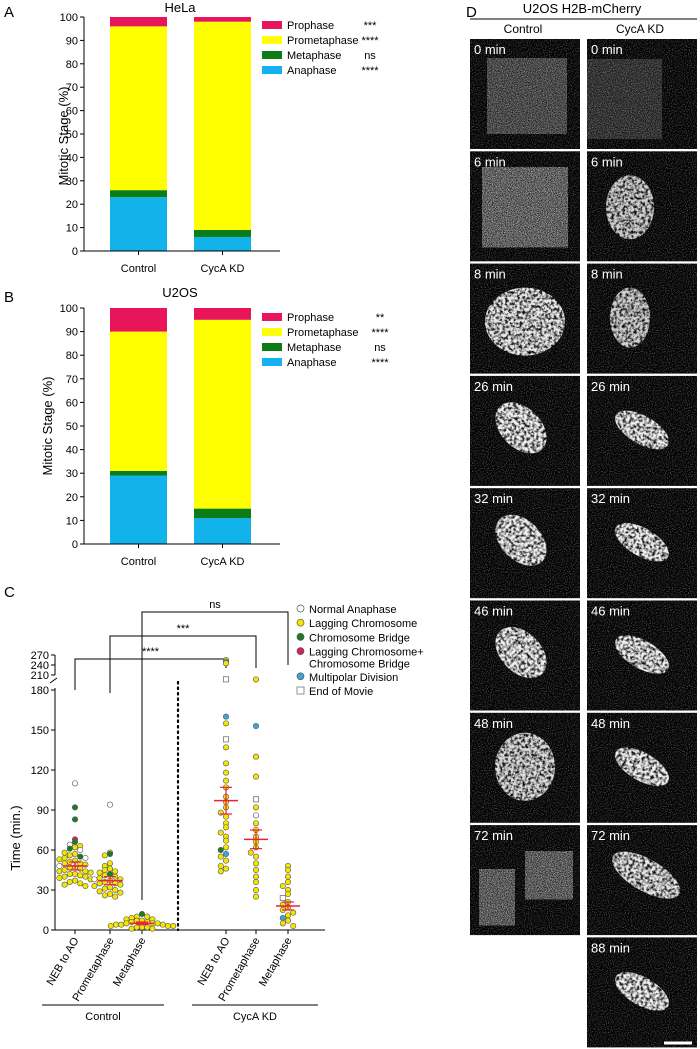 Image resolution: width=700 pixels, height=1049 pixels. What do you see at coordinates (642, 430) in the screenshot?
I see `metaphase-plate` at bounding box center [642, 430].